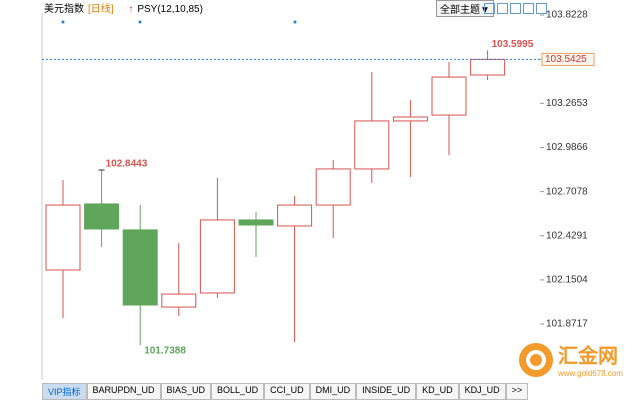 The width and height of the screenshot is (640, 400). What do you see at coordinates (238, 391) in the screenshot?
I see `tab: BOLL_UD` at bounding box center [238, 391].